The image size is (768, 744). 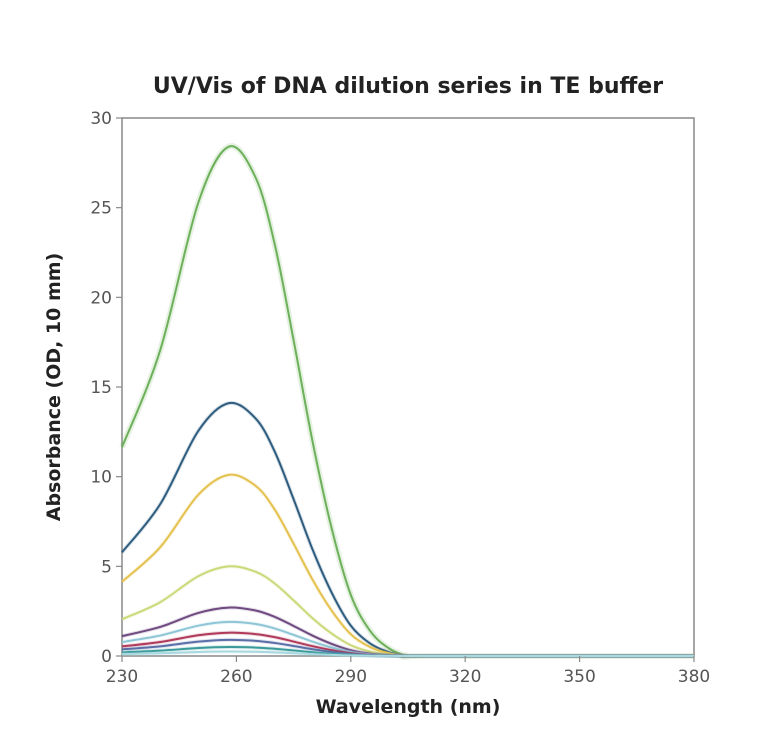 What do you see at coordinates (122, 677) in the screenshot?
I see `x-tick-label: 230` at bounding box center [122, 677].